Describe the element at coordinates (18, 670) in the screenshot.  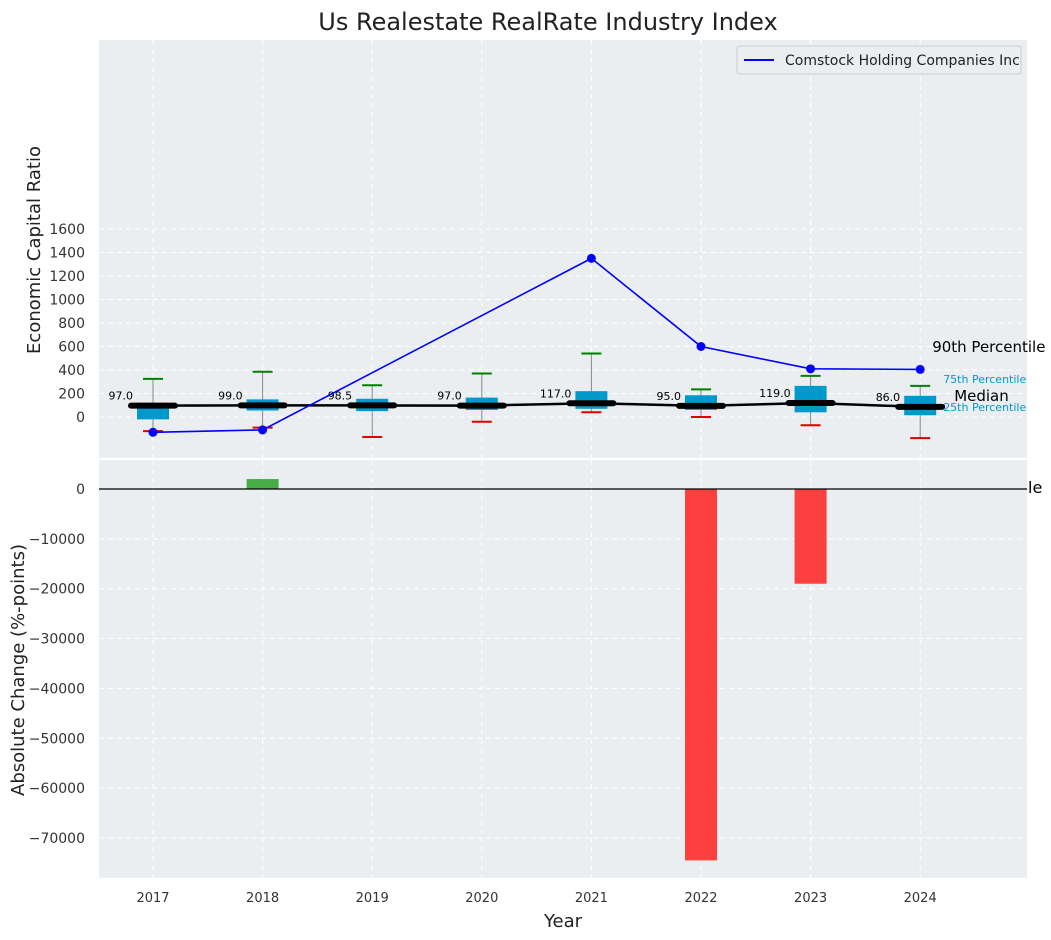
I see `bottom-y-axis-label: Absolute Change (%-points)` at that location.